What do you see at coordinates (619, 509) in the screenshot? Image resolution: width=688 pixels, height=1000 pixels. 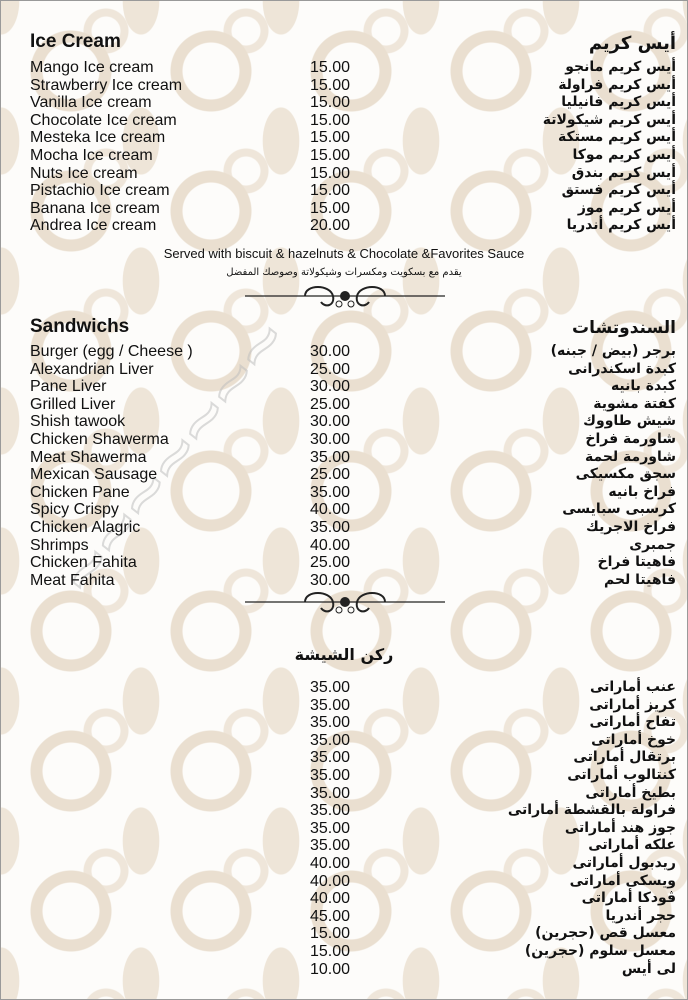 I see `item-name-ar: كرسبى سبايسى` at bounding box center [619, 509].